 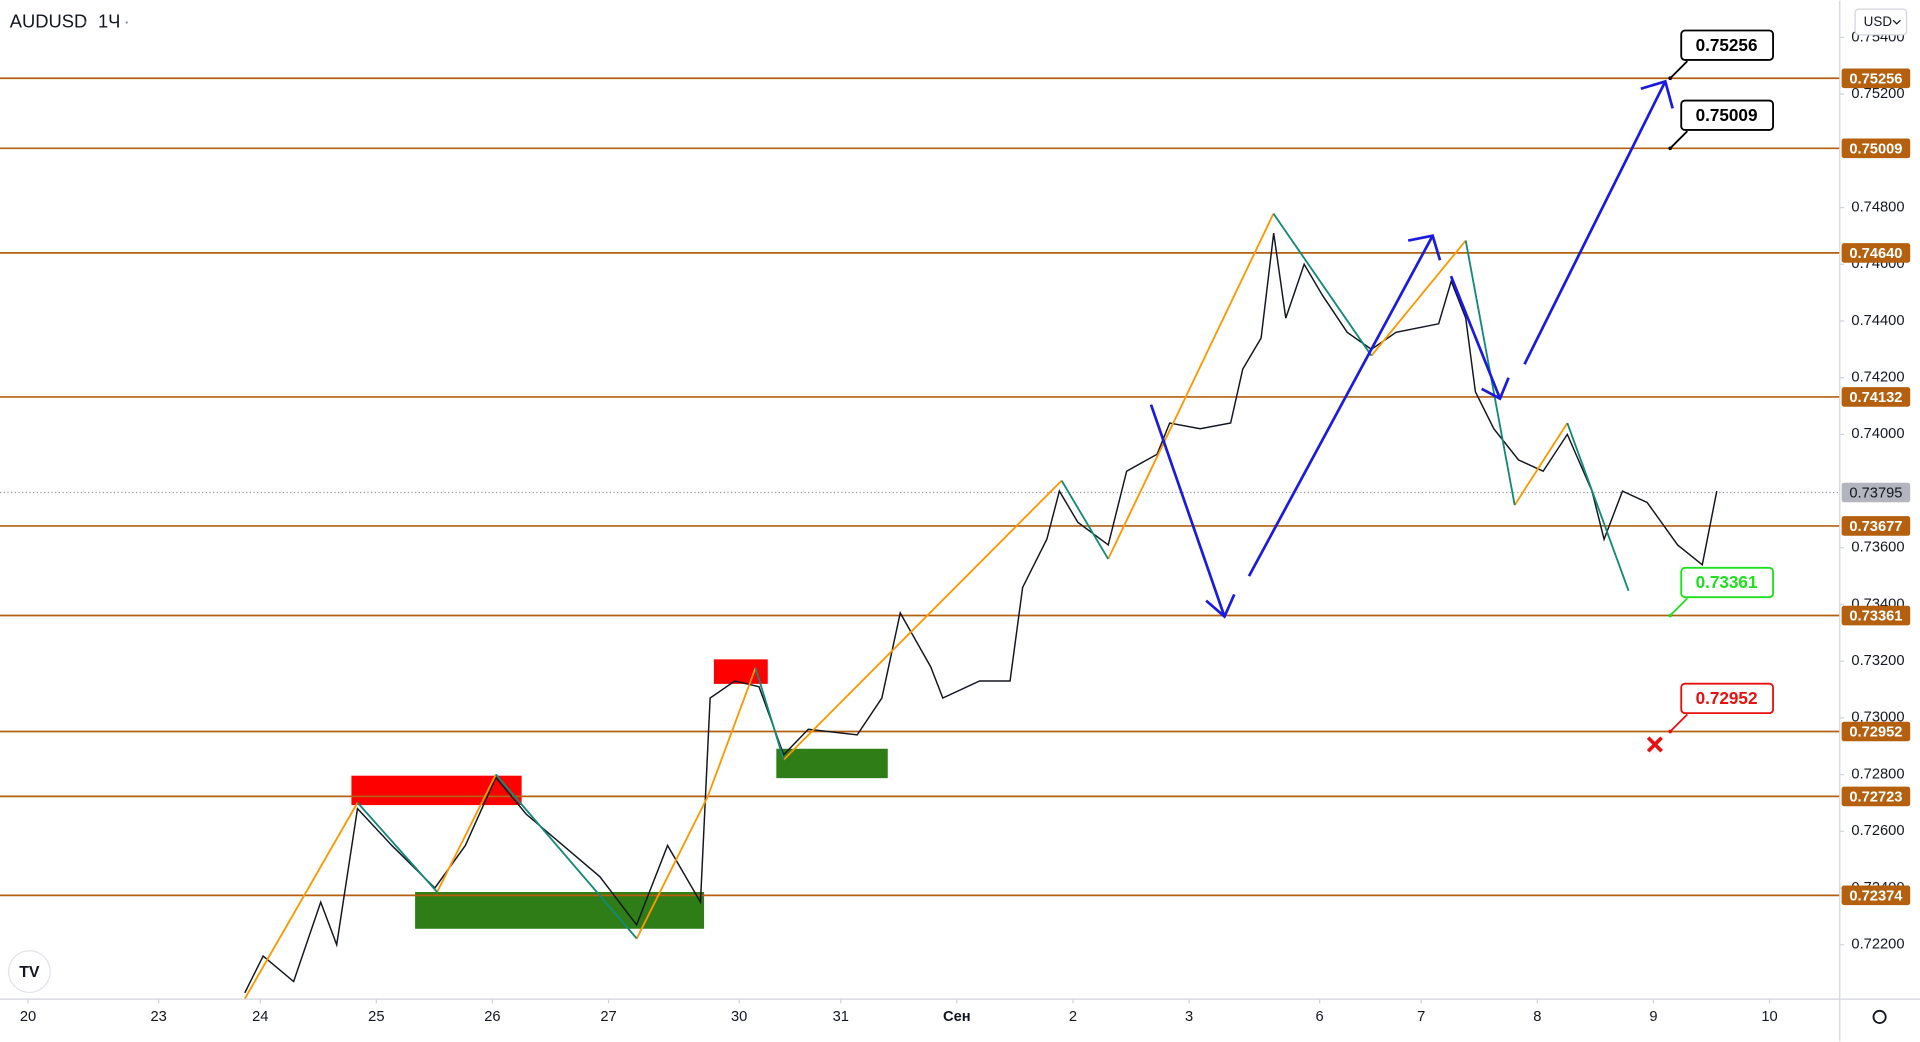 I want to click on level-label: 0.74132, so click(x=1875, y=398).